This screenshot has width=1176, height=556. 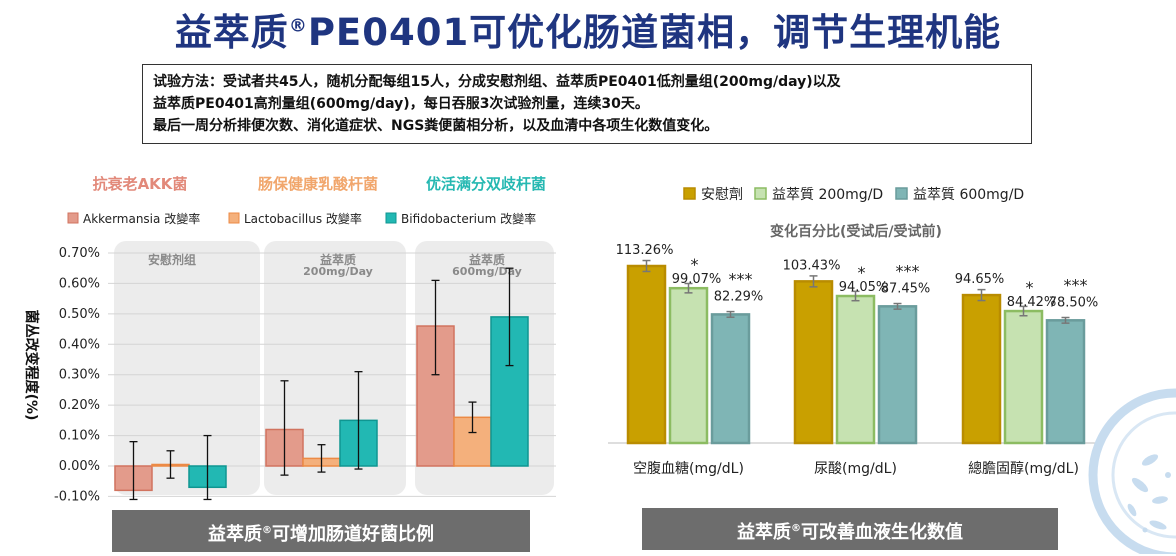 I want to click on y-tick-label: 0.50%, so click(x=79, y=314).